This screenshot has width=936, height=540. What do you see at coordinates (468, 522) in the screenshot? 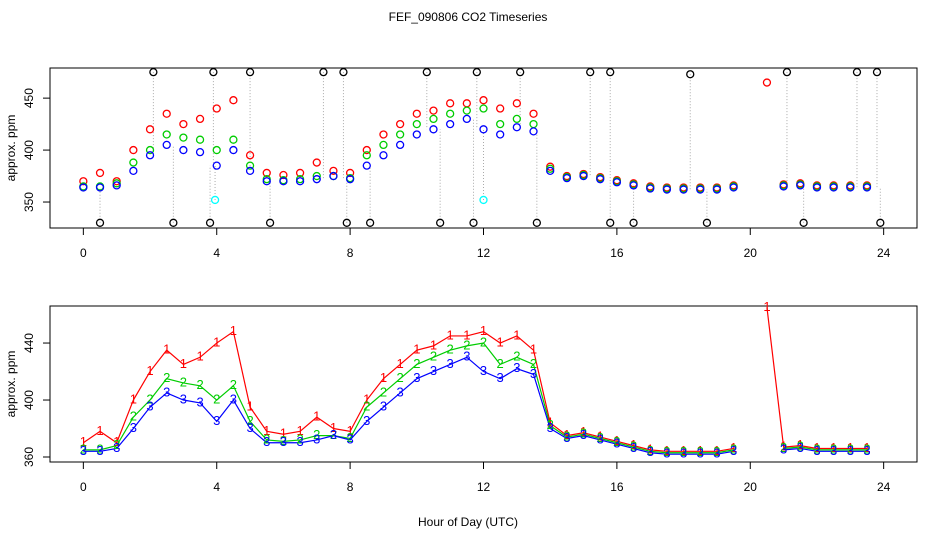
I see `x-axis-label: Hour of Day (UTC)` at bounding box center [468, 522].